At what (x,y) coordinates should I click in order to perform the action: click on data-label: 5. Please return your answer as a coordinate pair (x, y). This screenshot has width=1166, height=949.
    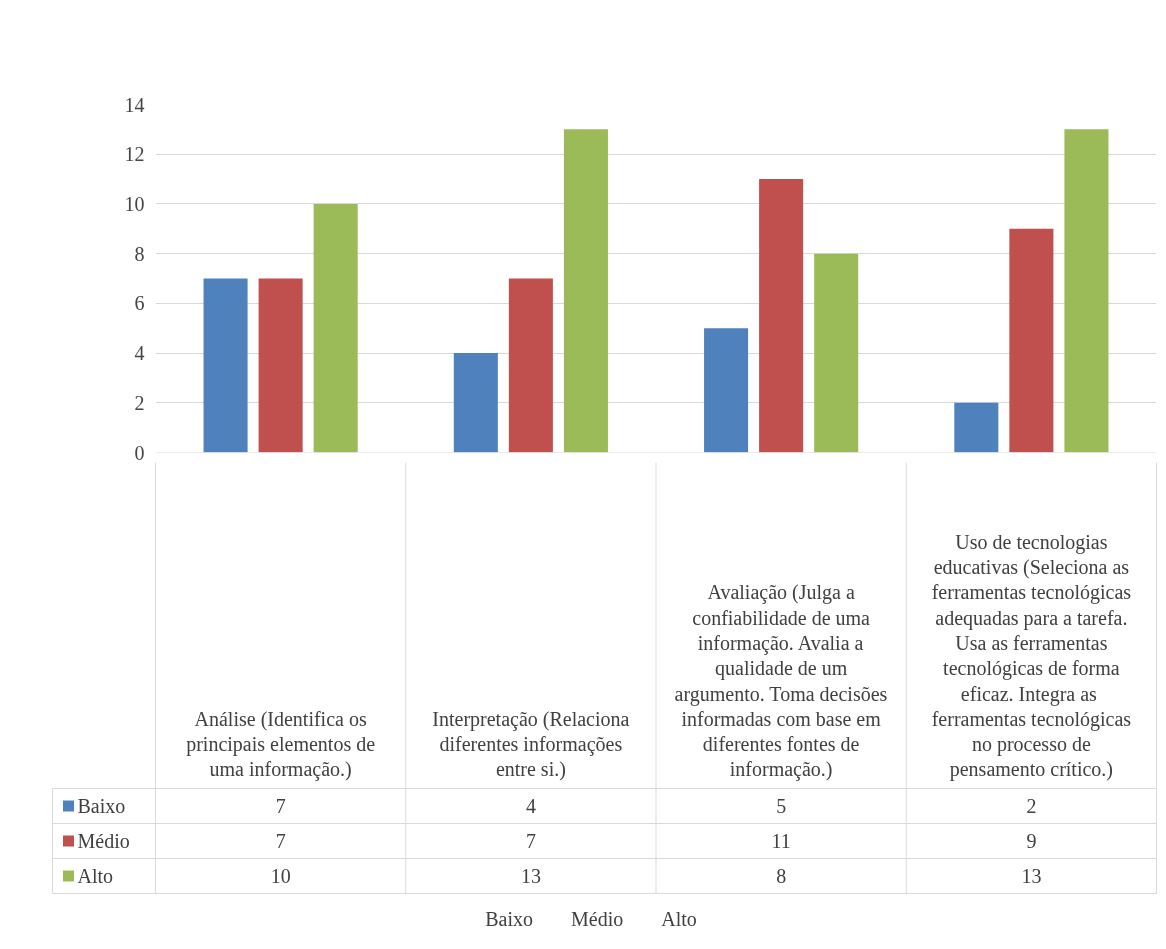
    Looking at the image, I should click on (781, 806).